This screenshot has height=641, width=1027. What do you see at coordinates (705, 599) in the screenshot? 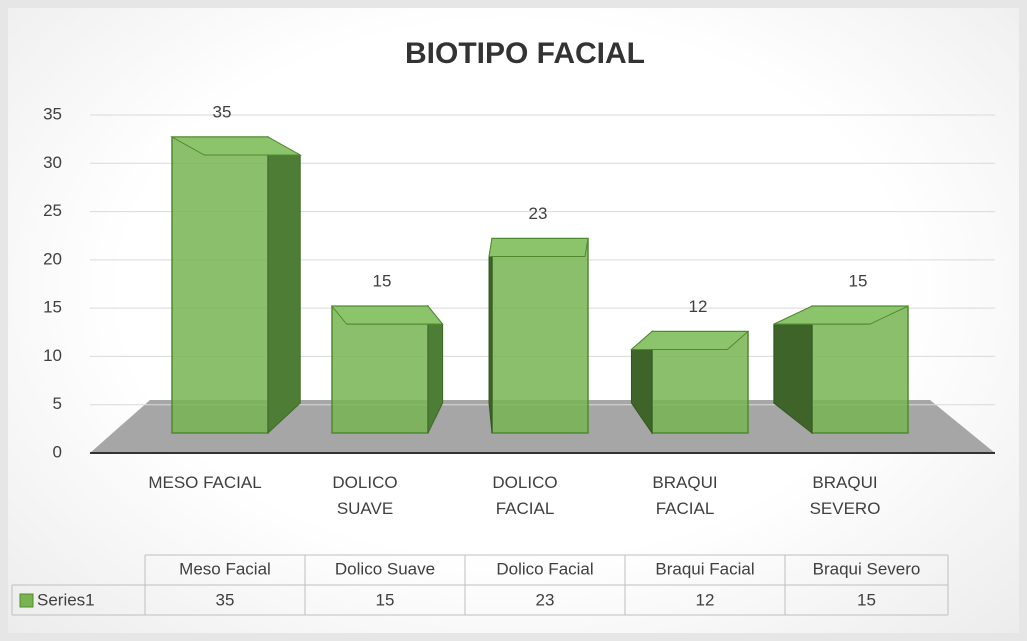
I see `table-value: 12` at bounding box center [705, 599].